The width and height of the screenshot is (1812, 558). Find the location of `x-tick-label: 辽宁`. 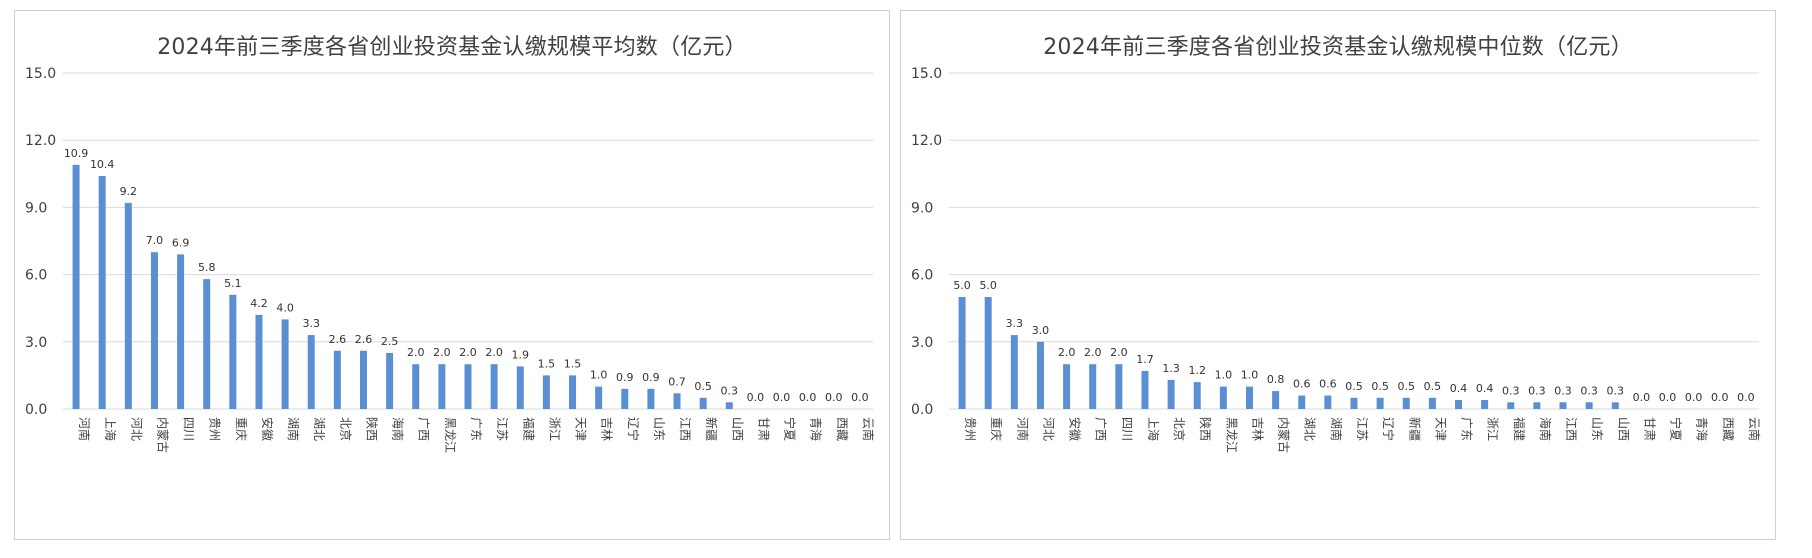

x-tick-label: 辽宁 is located at coordinates (1388, 429).